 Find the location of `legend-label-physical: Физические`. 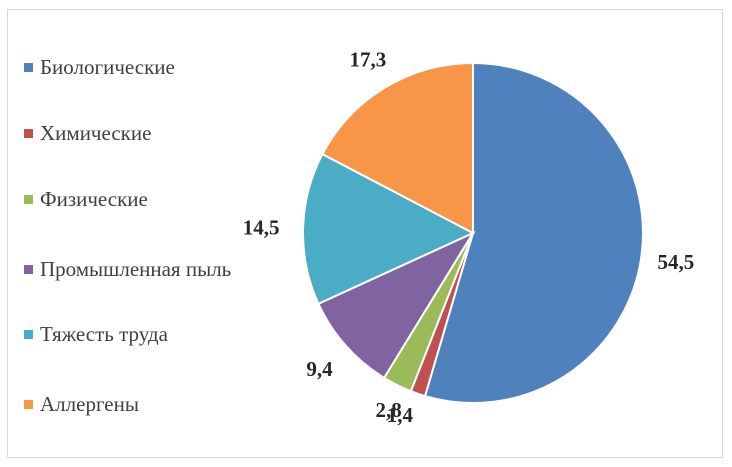

legend-label-physical: Физические is located at coordinates (94, 199).